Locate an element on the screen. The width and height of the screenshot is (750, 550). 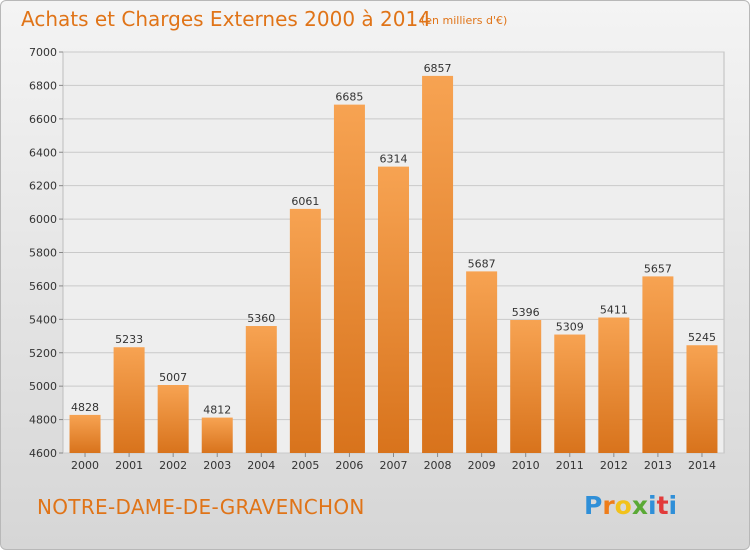
value-label-2006: 6685 is located at coordinates (349, 97).